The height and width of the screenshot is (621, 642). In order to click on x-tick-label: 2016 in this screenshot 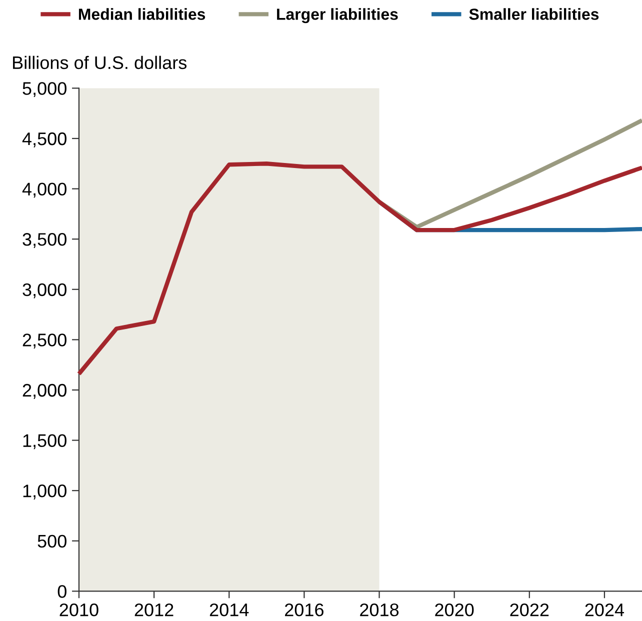, I will do `click(304, 609)`.